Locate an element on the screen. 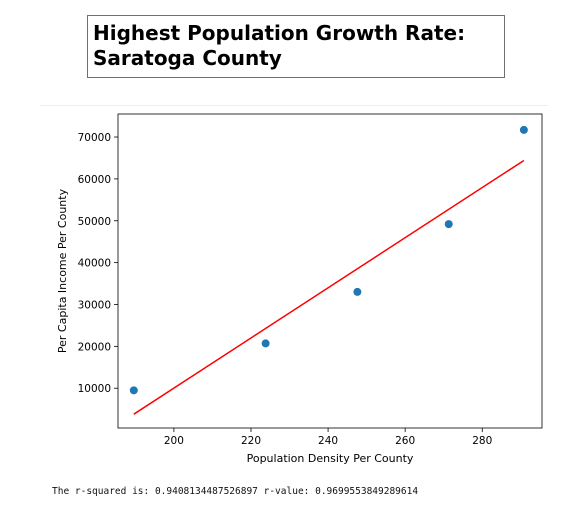 This screenshot has height=506, width=582. cell-divider is located at coordinates (294, 105).